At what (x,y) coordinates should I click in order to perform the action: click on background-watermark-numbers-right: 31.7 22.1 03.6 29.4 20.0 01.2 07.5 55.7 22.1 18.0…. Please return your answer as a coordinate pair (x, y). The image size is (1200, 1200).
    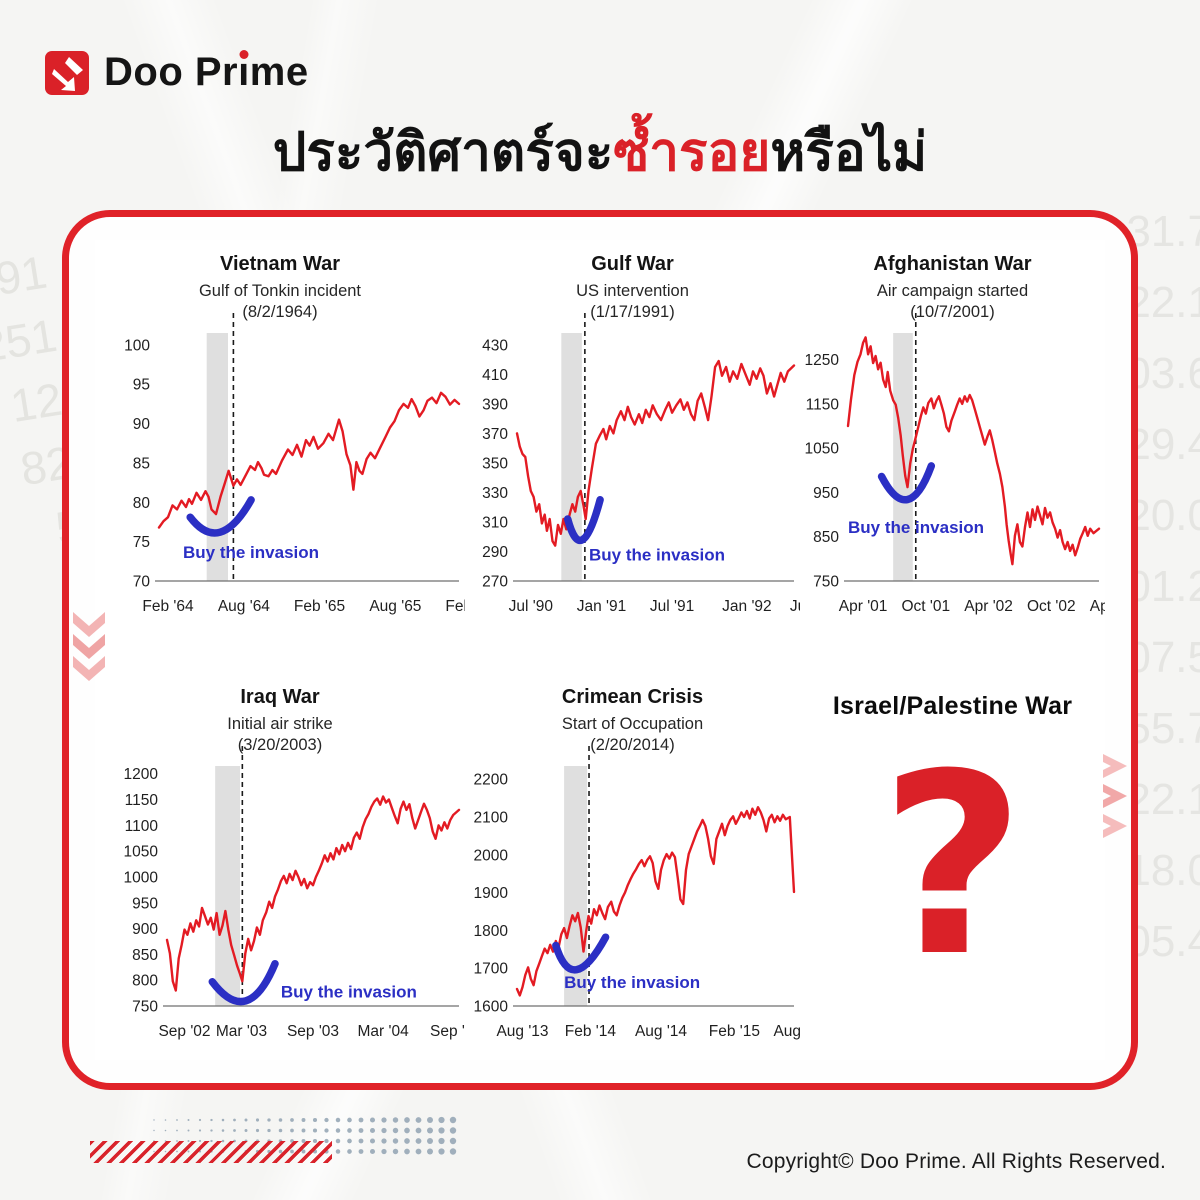
    Looking at the image, I should click on (1163, 586).